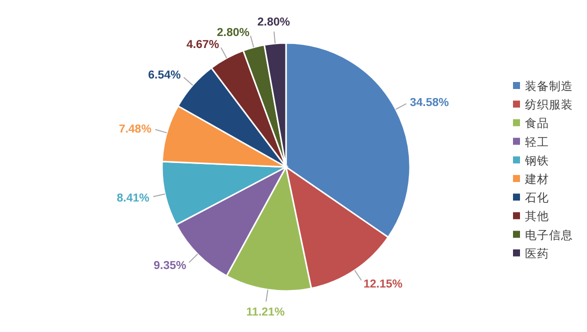 This screenshot has width=587, height=332. Describe the element at coordinates (537, 123) in the screenshot. I see `legend-label: 食品` at that location.